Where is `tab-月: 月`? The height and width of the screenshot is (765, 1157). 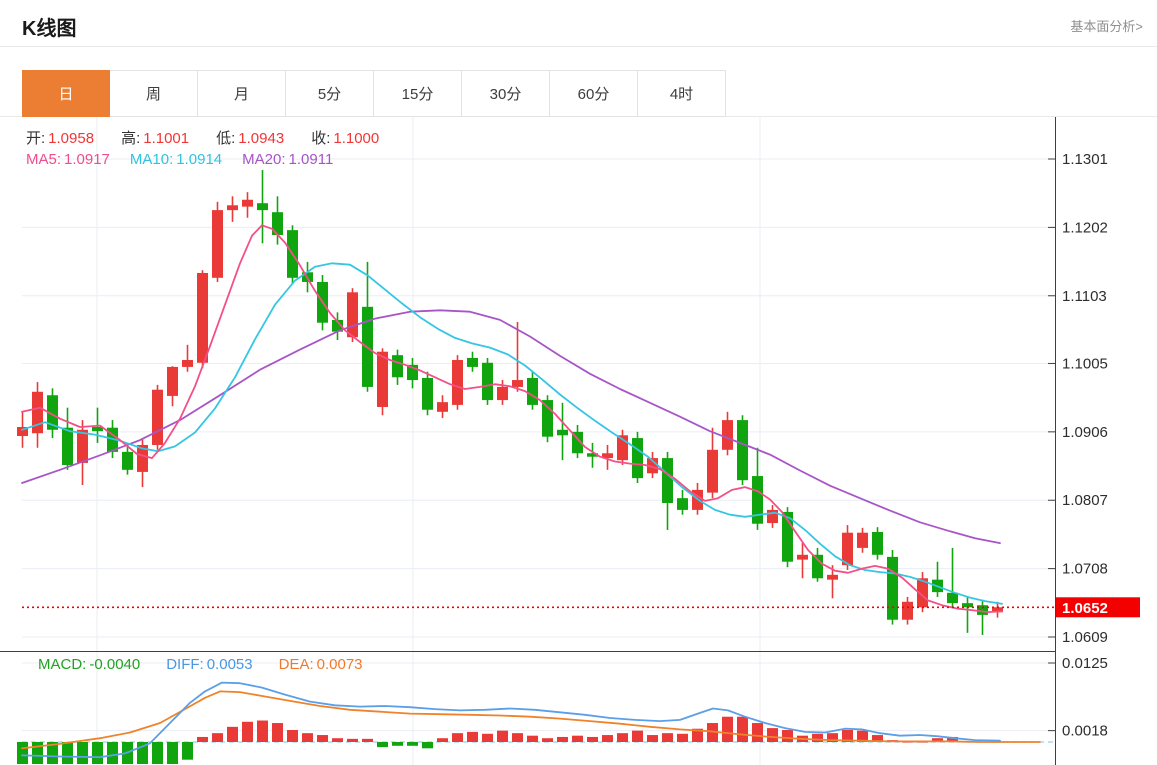 tab-月: 月 is located at coordinates (242, 93).